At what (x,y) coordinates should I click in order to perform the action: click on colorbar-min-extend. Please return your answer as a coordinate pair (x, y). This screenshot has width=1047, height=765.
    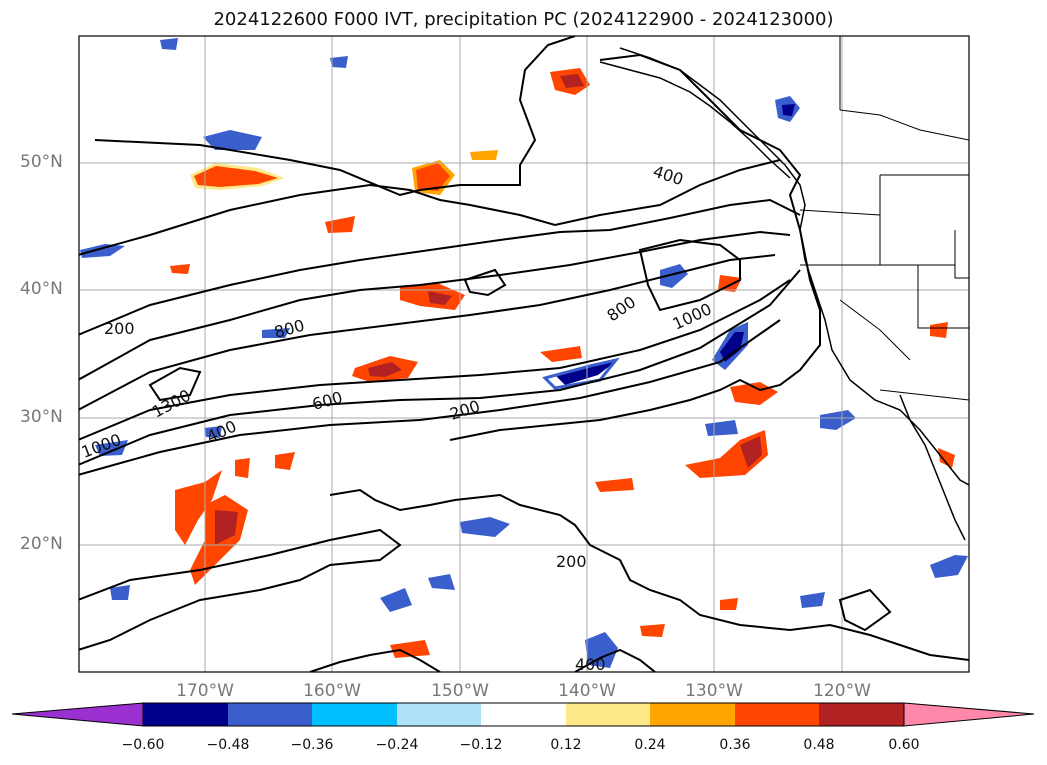
    Looking at the image, I should click on (77, 714).